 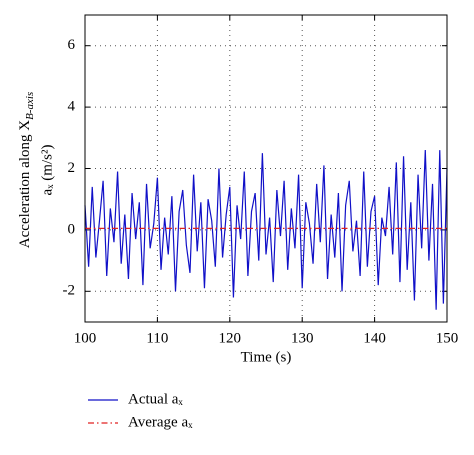 What do you see at coordinates (85, 338) in the screenshot?
I see `x-tick-label: 100` at bounding box center [85, 338].